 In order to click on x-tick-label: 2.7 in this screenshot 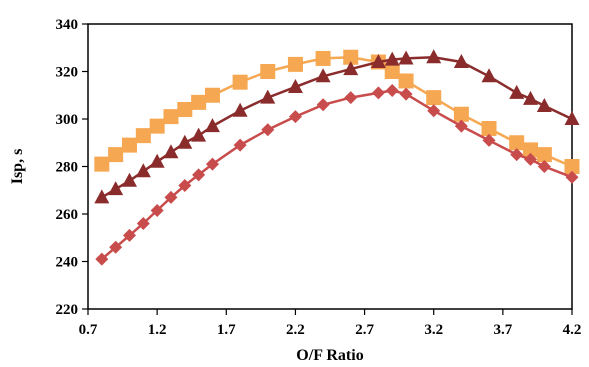, I will do `click(364, 330)`.